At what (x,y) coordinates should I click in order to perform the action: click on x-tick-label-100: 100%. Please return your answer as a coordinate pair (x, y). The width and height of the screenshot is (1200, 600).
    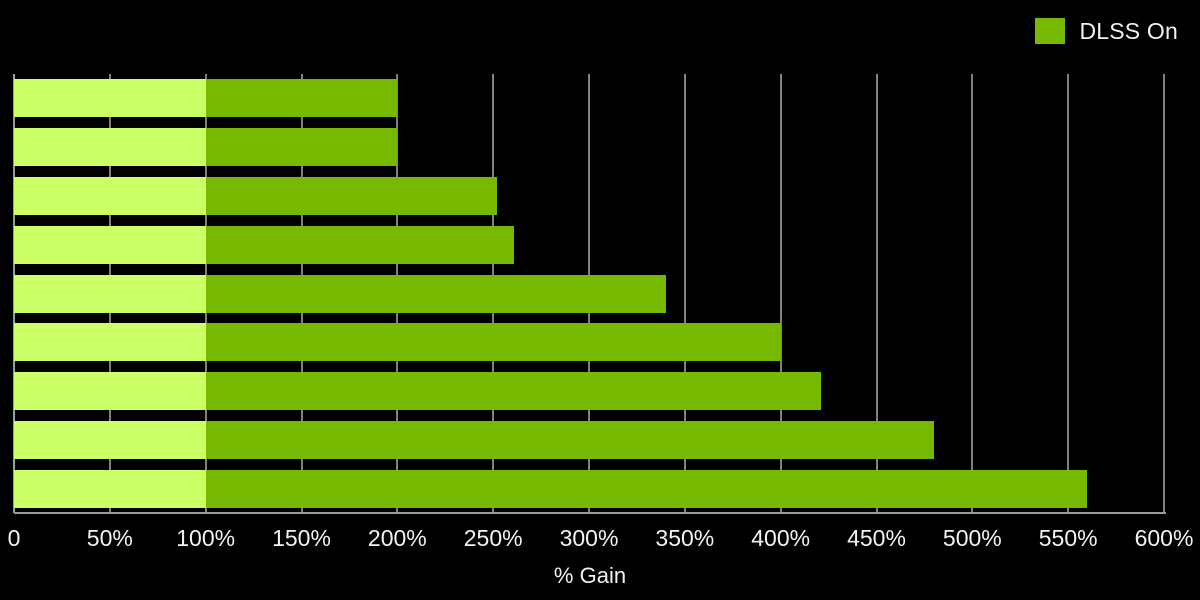
    Looking at the image, I should click on (206, 538).